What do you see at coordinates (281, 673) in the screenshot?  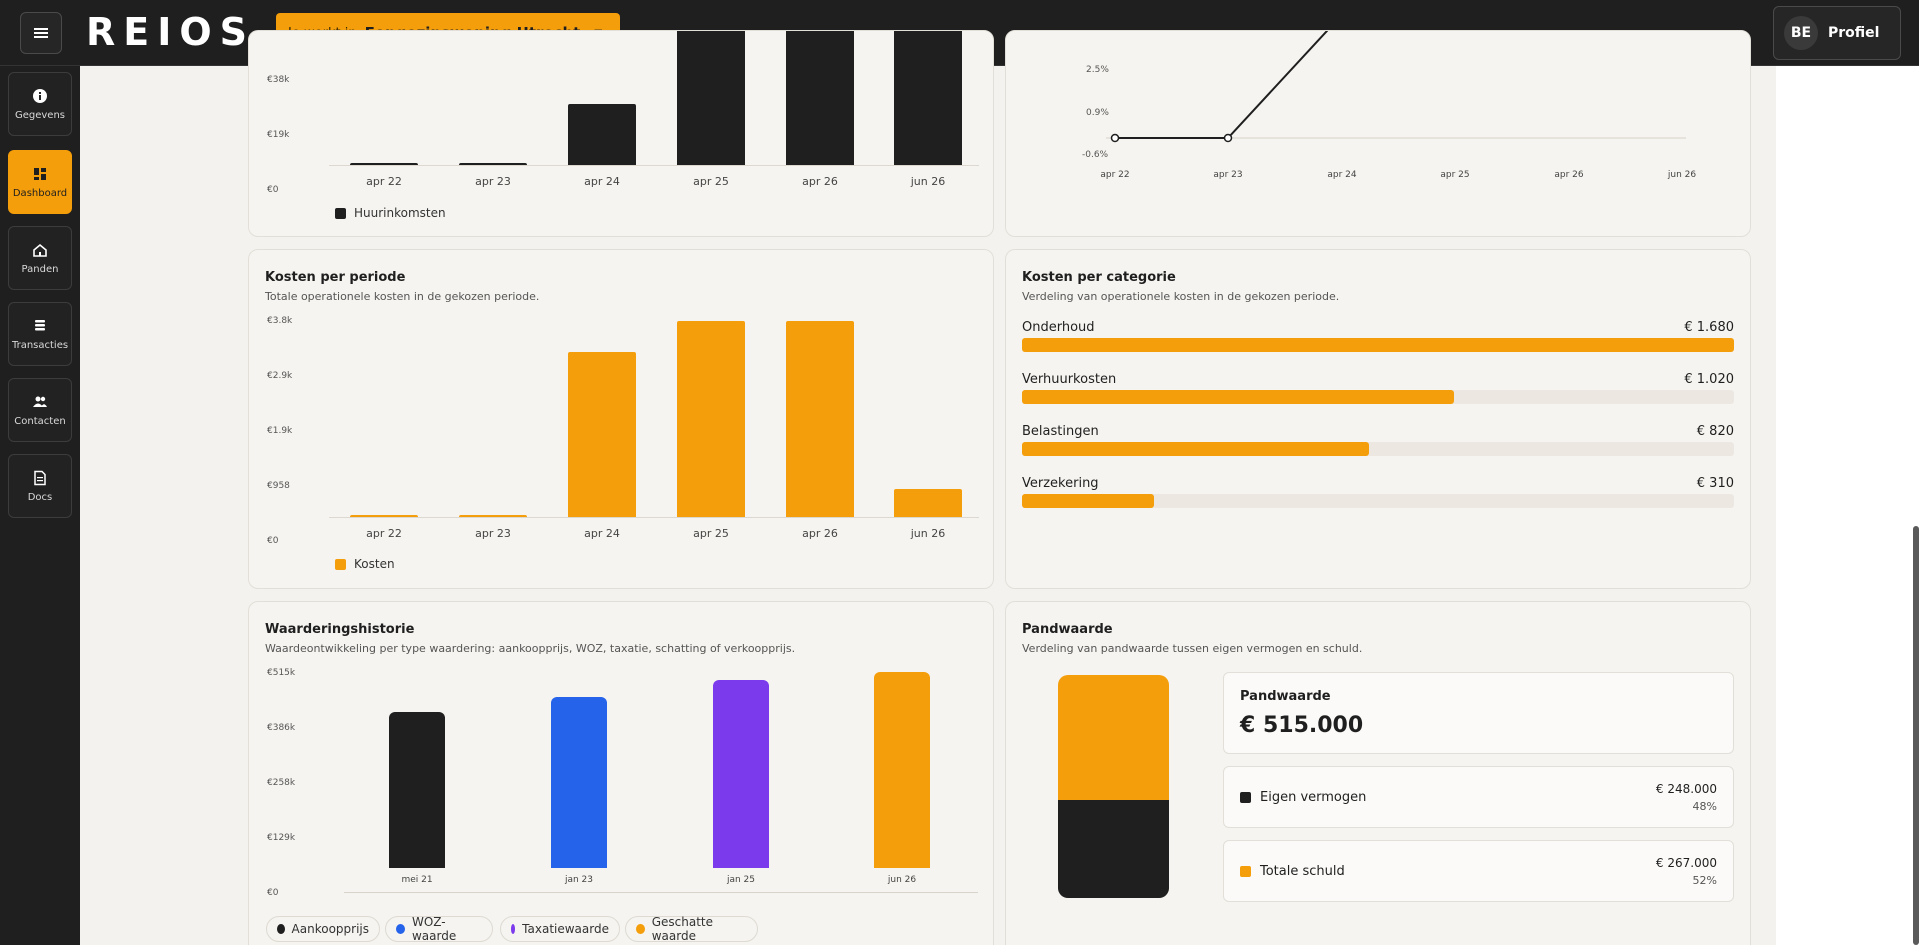 I see `y-tick: €515k` at bounding box center [281, 673].